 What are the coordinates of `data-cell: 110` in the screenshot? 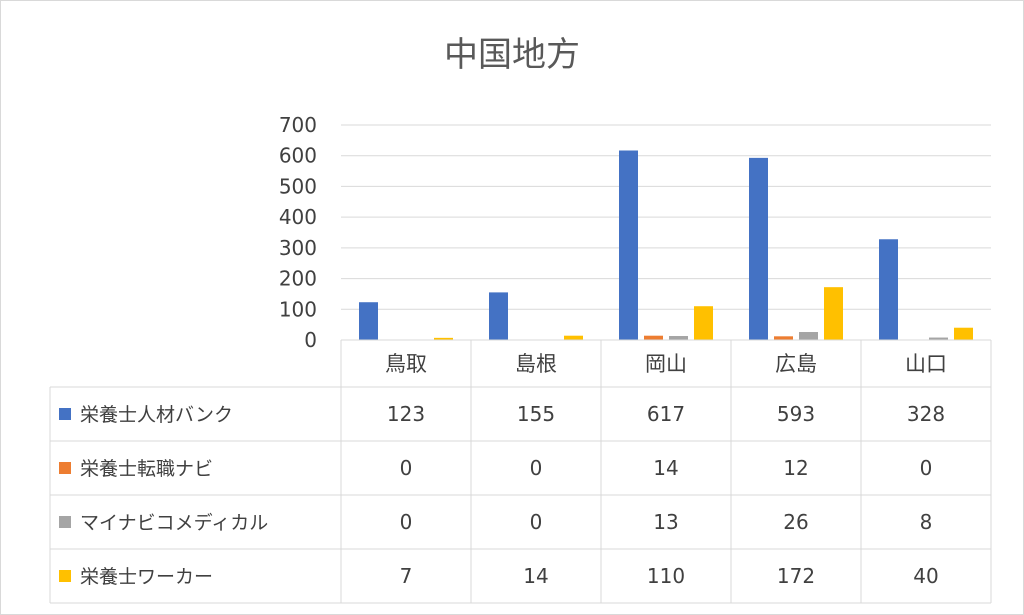 It's located at (666, 576).